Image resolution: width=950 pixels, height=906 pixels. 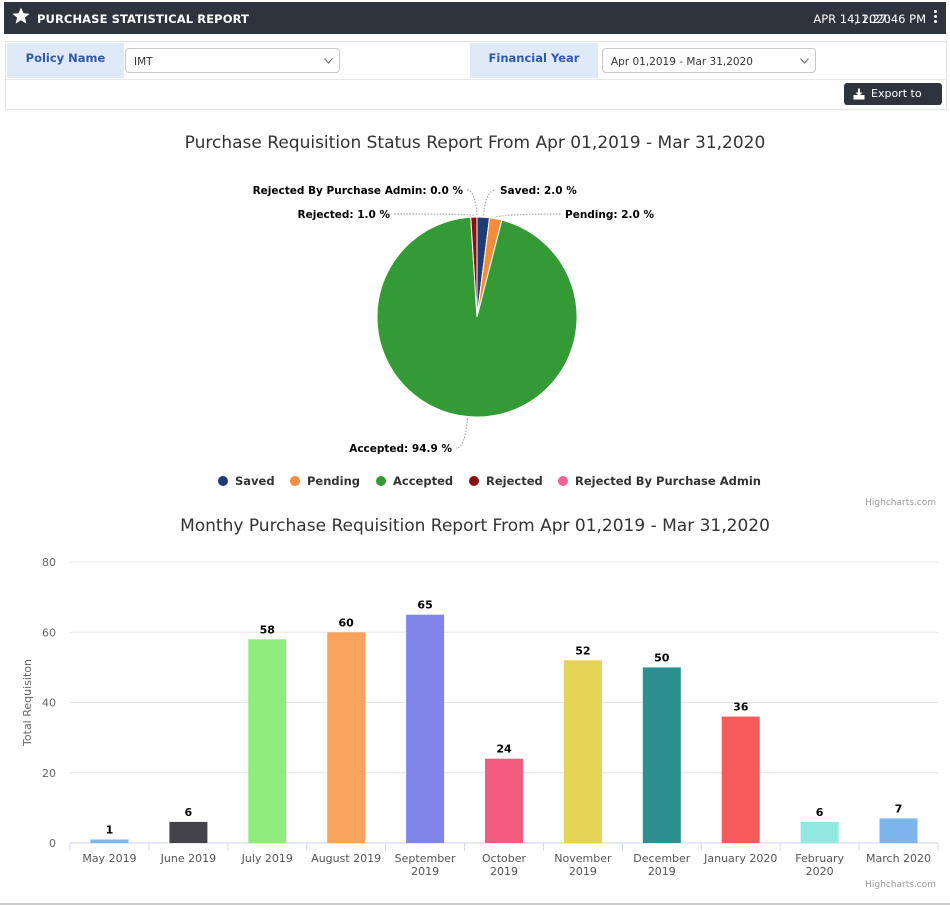 What do you see at coordinates (475, 904) in the screenshot?
I see `page-divider` at bounding box center [475, 904].